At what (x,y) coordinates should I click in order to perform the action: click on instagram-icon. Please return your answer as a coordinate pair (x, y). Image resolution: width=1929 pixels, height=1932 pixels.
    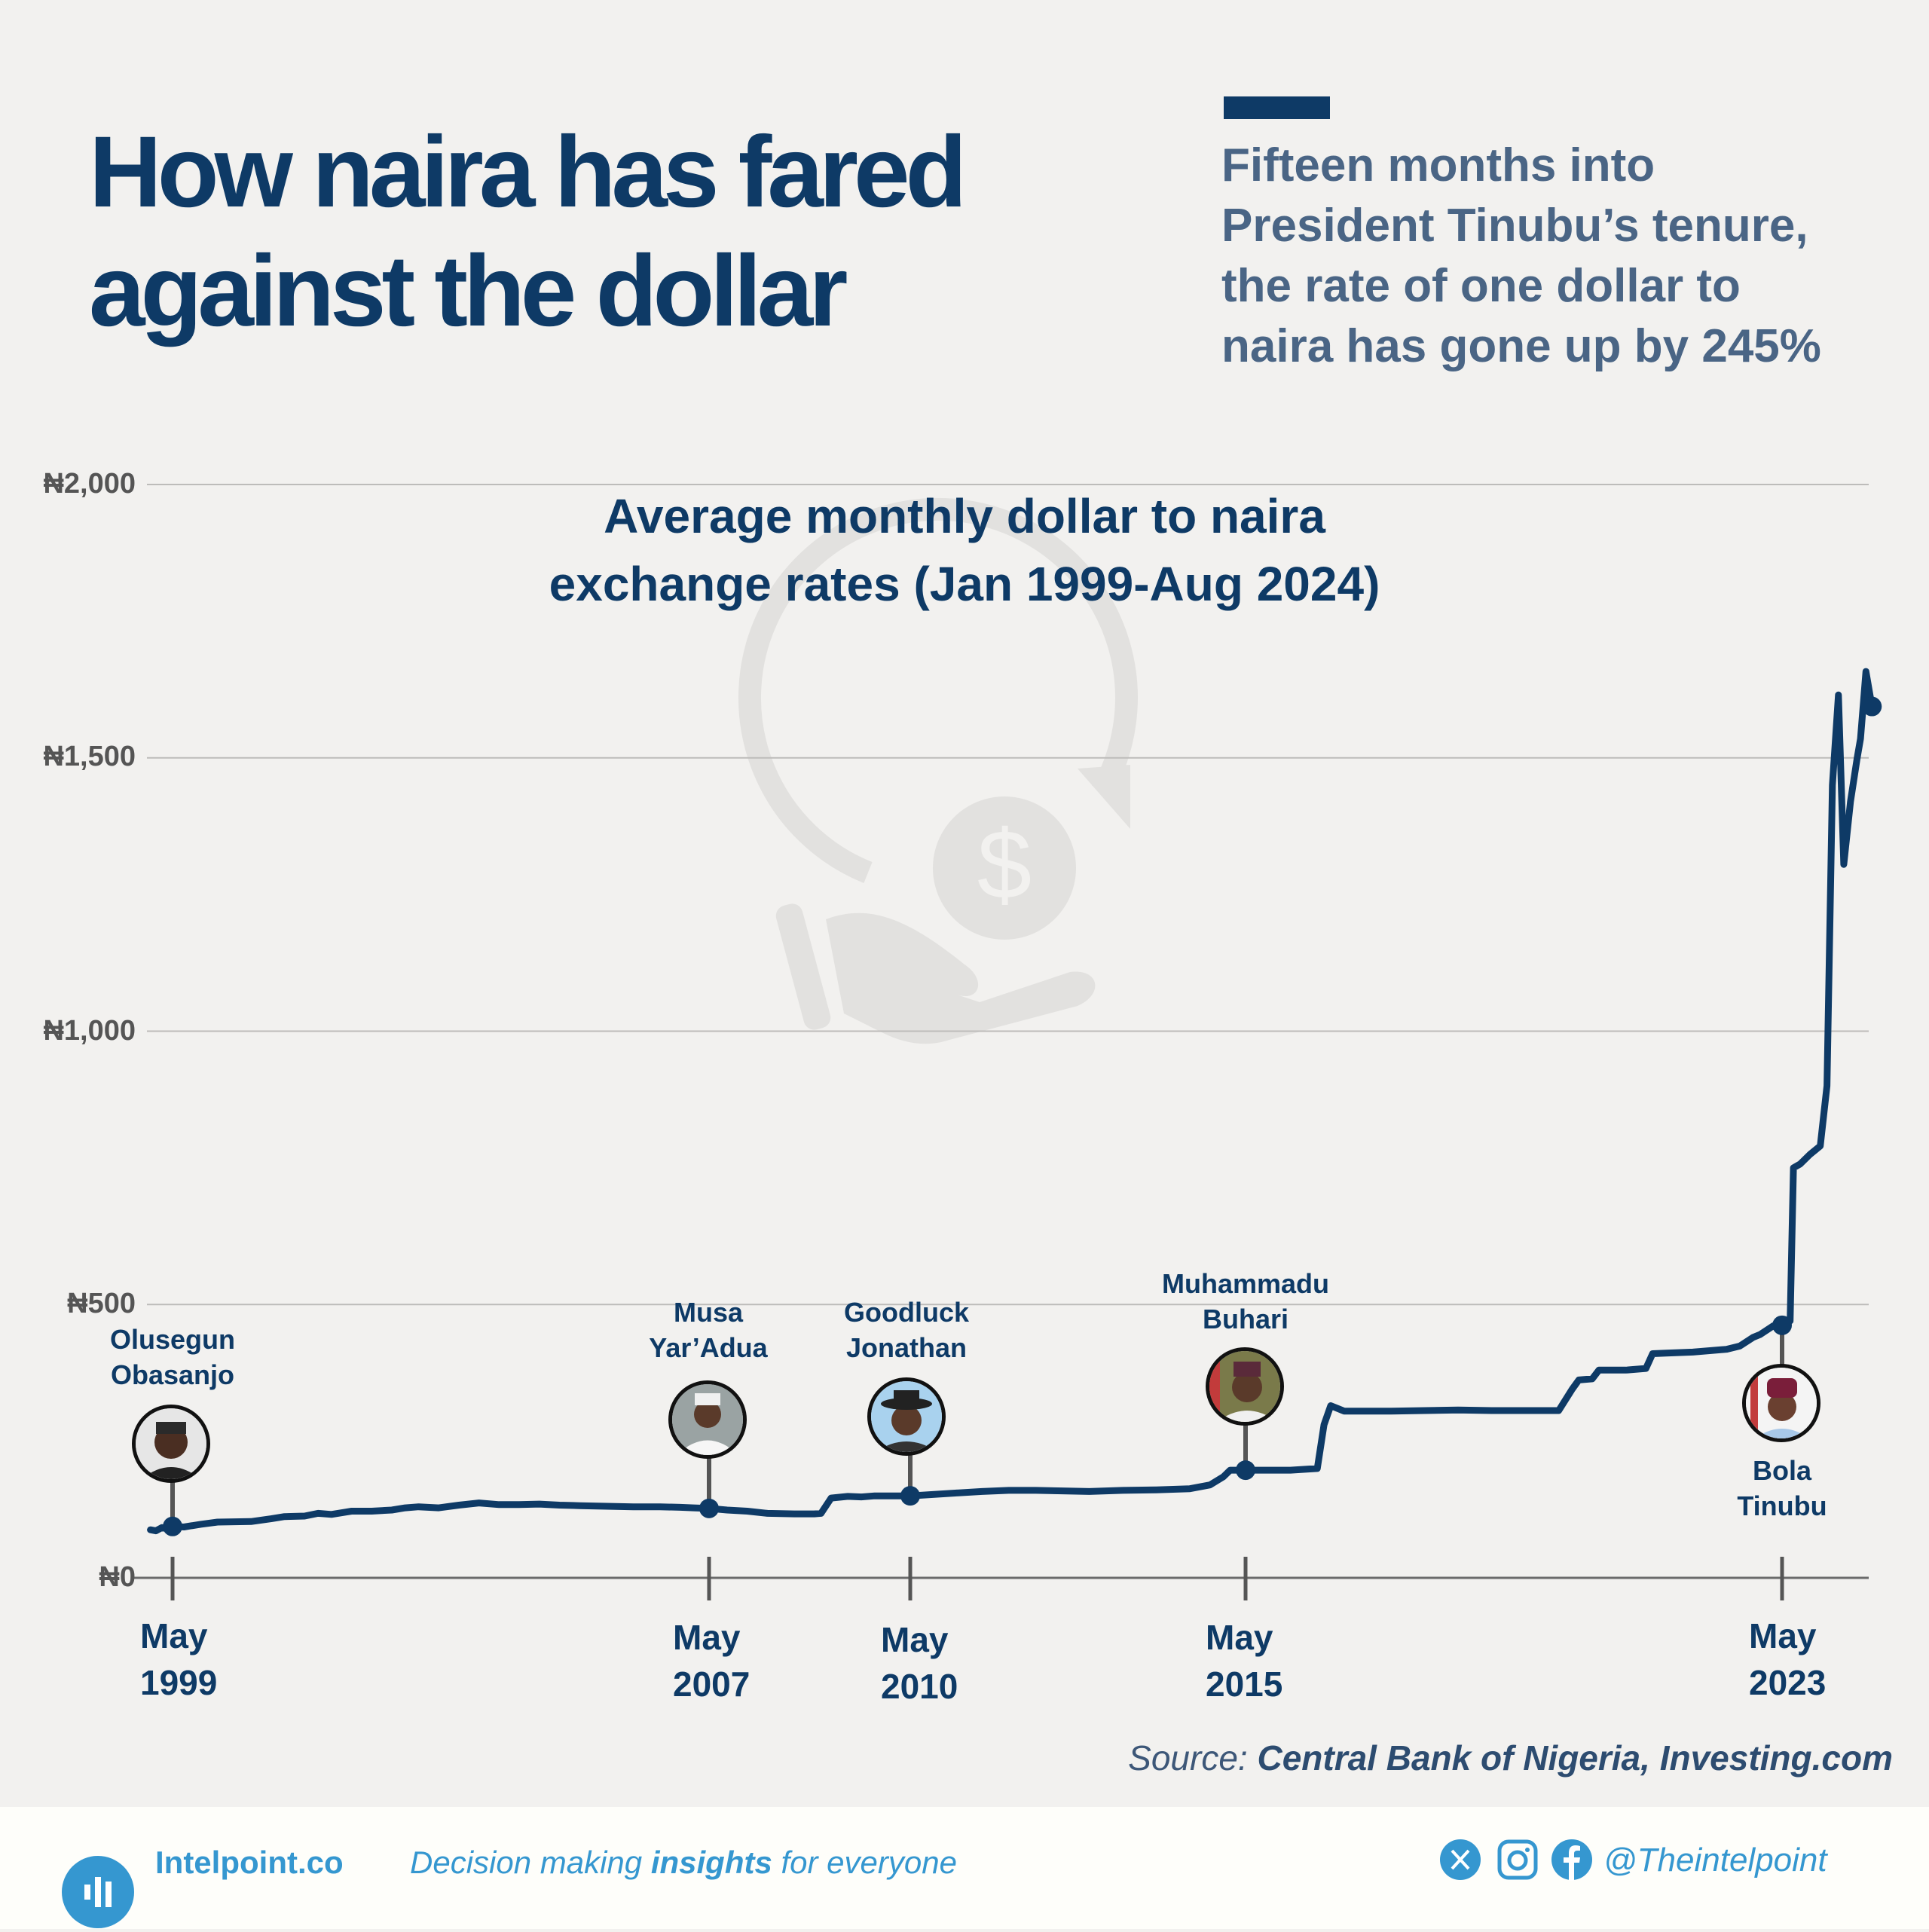
    Looking at the image, I should click on (1517, 1860).